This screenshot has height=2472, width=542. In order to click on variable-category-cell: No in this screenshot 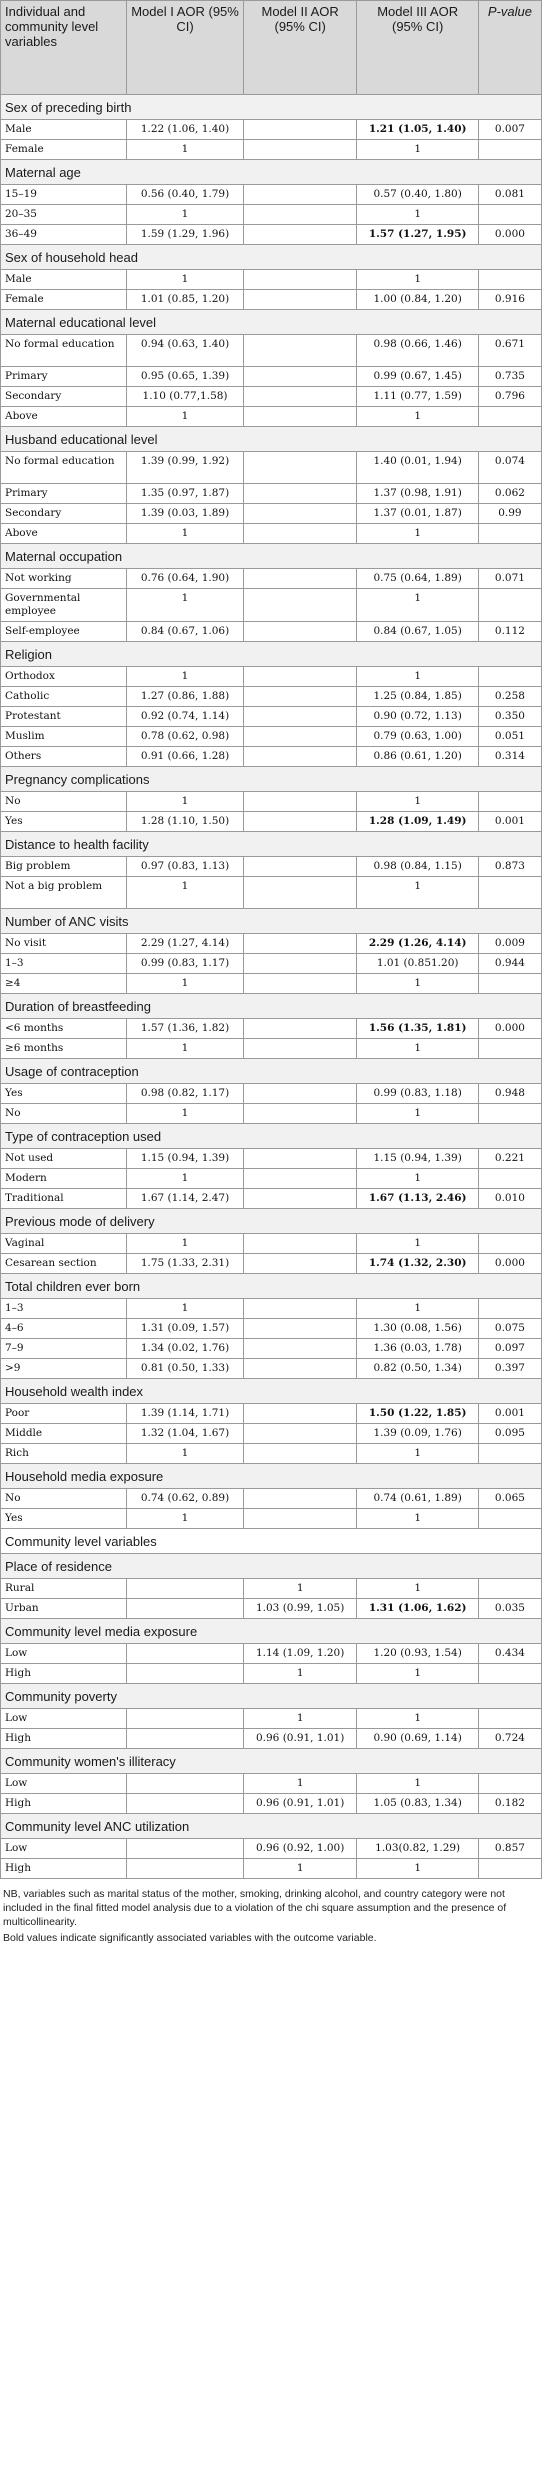, I will do `click(64, 801)`.